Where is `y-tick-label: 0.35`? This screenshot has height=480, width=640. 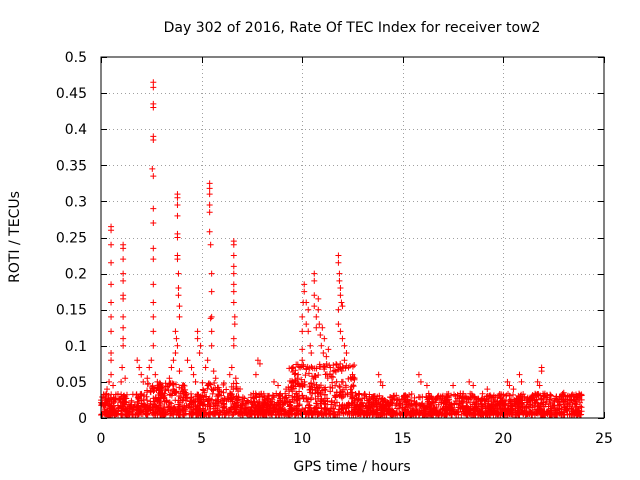
y-tick-label: 0.35 is located at coordinates (71, 166).